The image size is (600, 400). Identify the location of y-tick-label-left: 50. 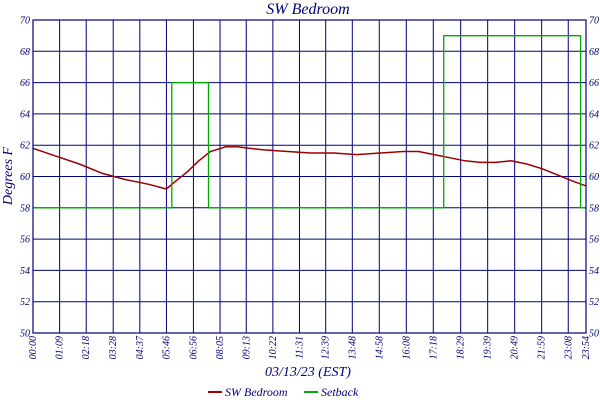
(25, 334).